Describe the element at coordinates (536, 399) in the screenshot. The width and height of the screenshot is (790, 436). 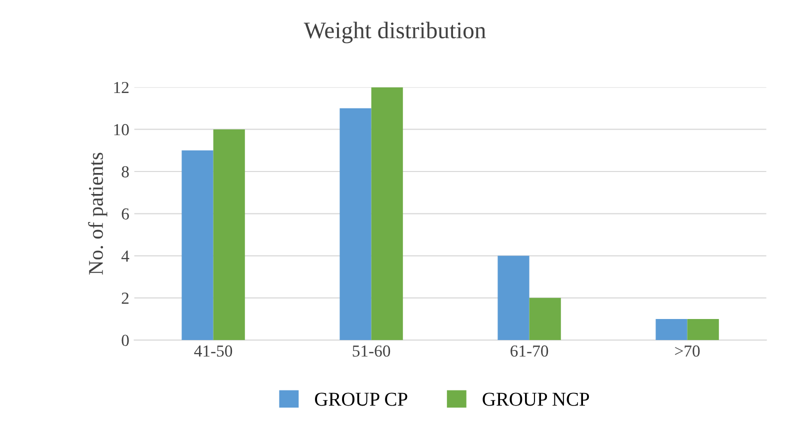
I see `legend-label: GROUP NCP` at that location.